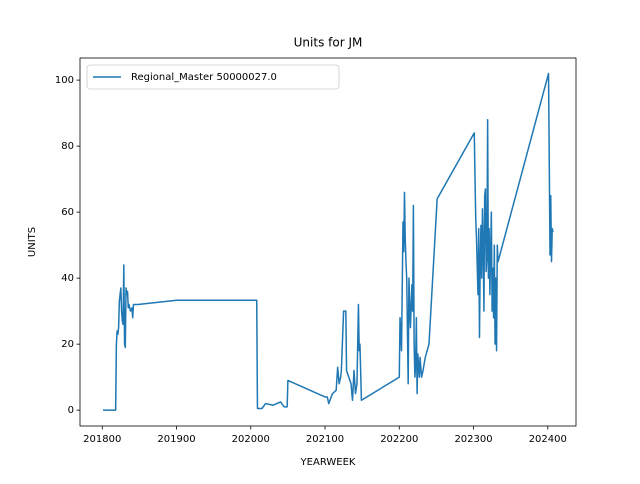 Image resolution: width=640 pixels, height=484 pixels. Describe the element at coordinates (325, 439) in the screenshot. I see `x-tick-label: 202100` at that location.